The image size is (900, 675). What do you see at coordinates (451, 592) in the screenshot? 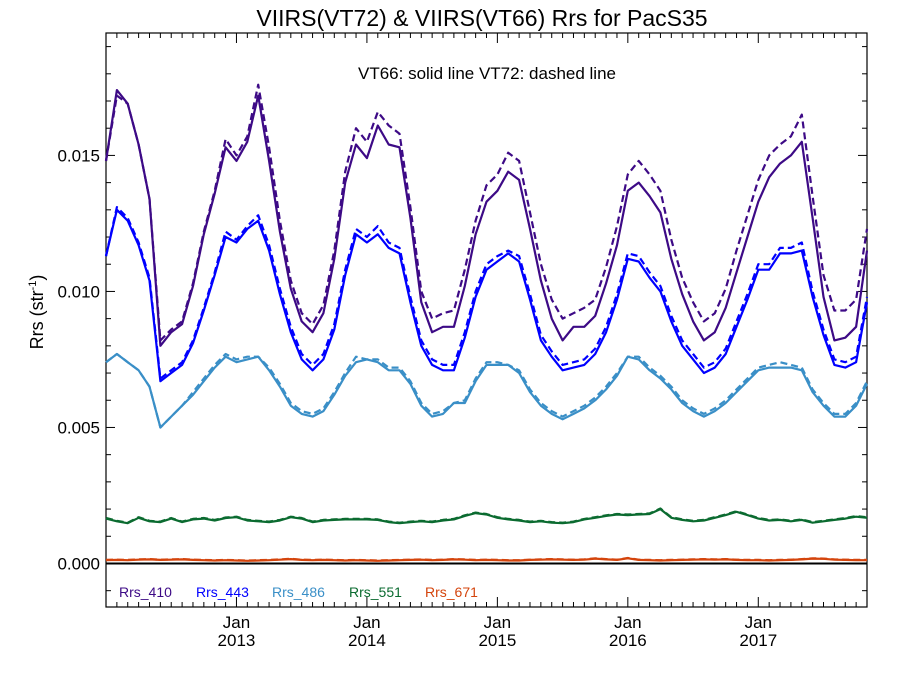
I see `legend-rrs-671: Rrs_671` at bounding box center [451, 592].